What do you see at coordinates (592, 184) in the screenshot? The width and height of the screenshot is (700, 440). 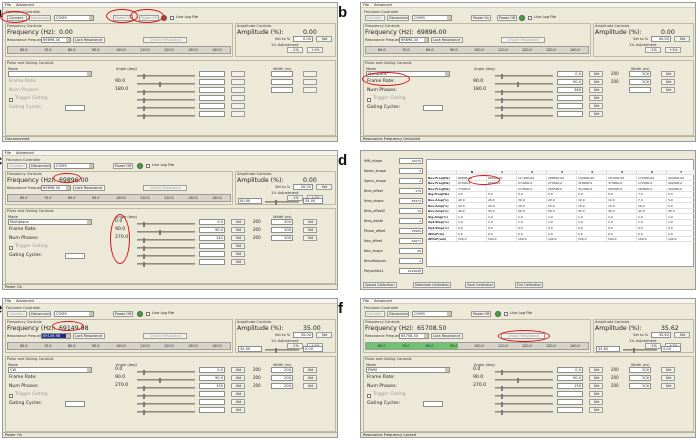 I see `table-cell: 318000.0` at bounding box center [592, 184].